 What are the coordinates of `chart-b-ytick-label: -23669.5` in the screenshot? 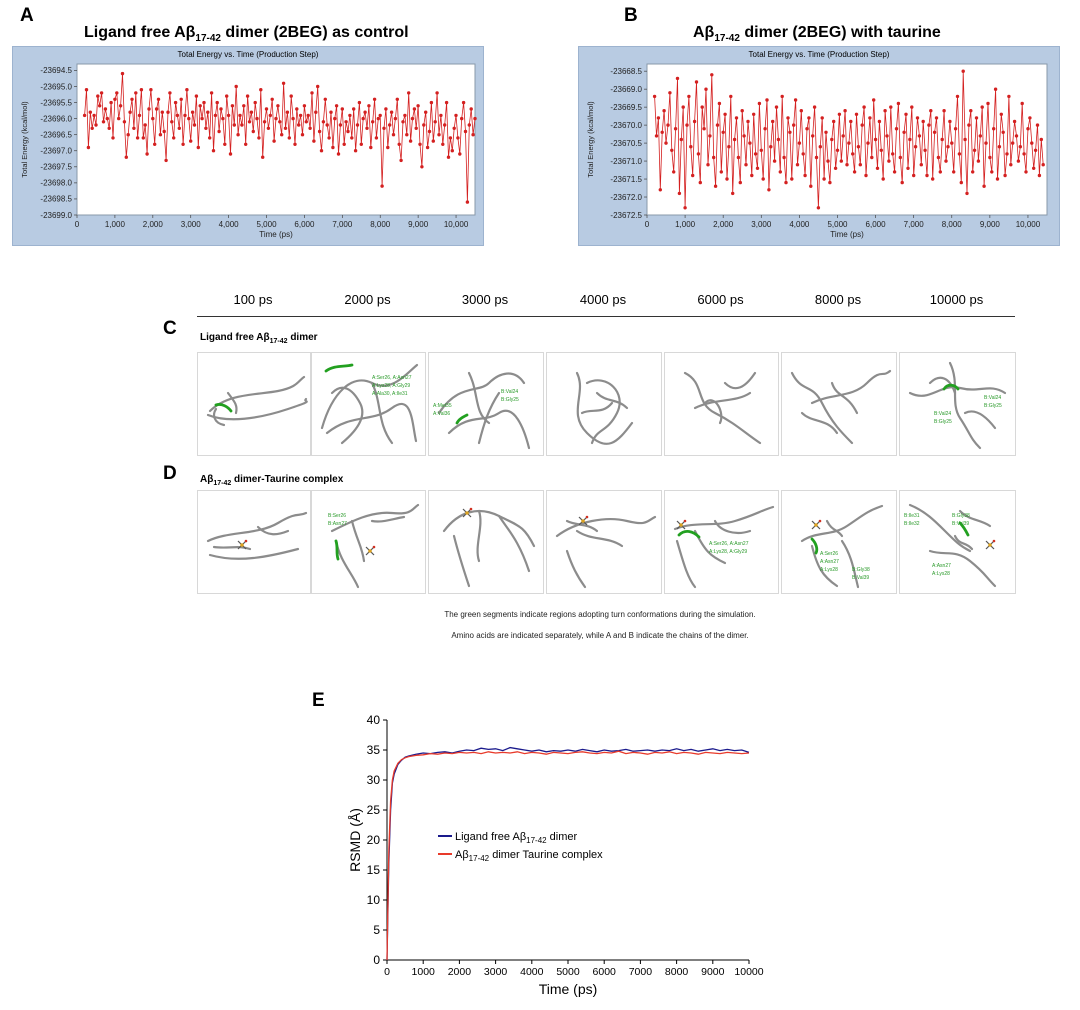 It's located at (626, 107).